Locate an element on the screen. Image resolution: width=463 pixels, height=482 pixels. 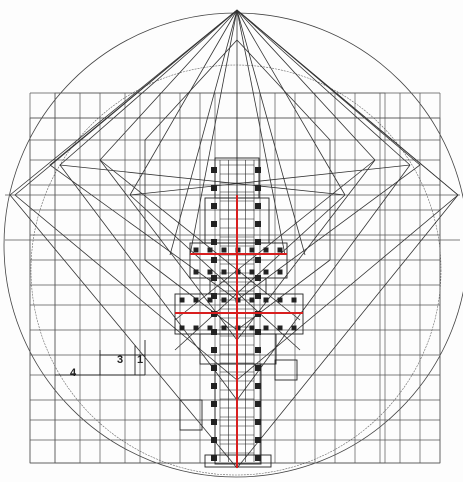
label-four: 4 is located at coordinates (73, 373).